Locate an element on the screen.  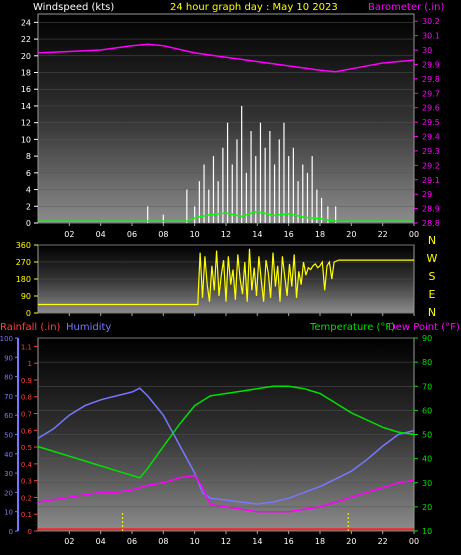
windspeed-tick-label: 22 is located at coordinates (26, 39).